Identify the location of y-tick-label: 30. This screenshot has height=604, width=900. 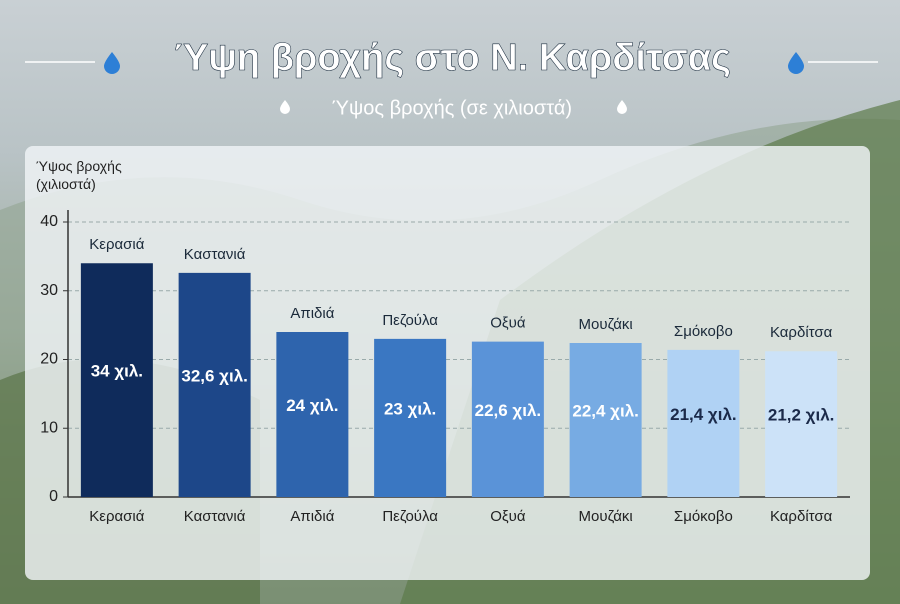
(49, 290).